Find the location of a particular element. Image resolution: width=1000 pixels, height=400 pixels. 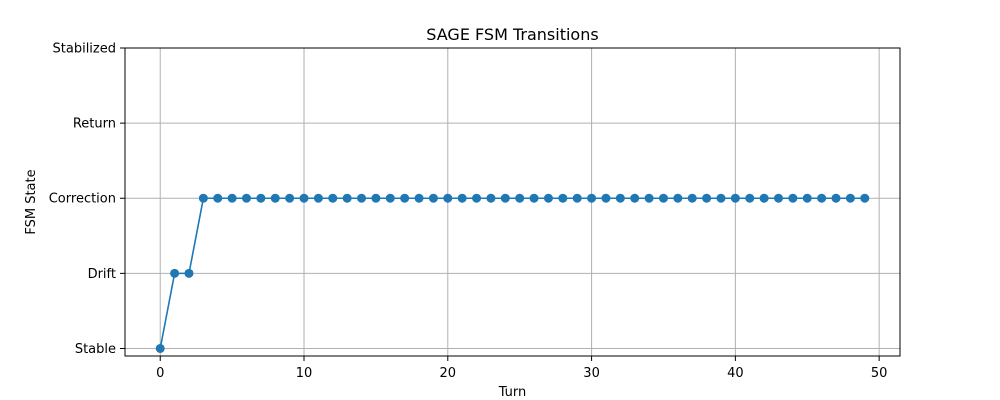

x-tick-label: 40 is located at coordinates (735, 373).